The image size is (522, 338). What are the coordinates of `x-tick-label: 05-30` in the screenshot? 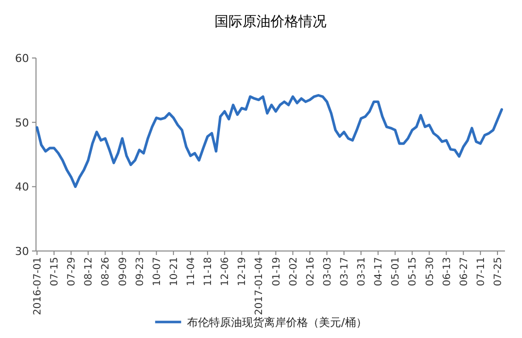 It's located at (430, 271).